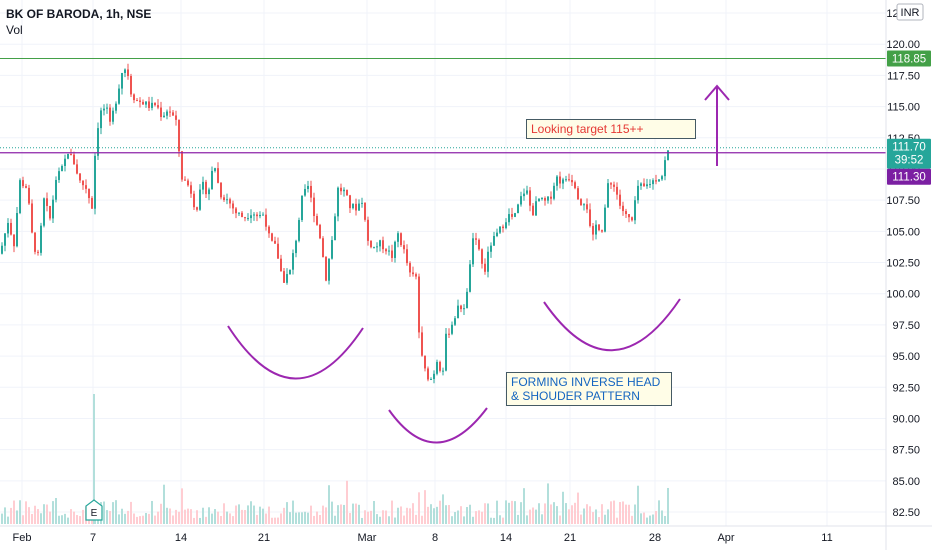  Describe the element at coordinates (295, 352) in the screenshot. I see `left-shoulder-arc` at that location.